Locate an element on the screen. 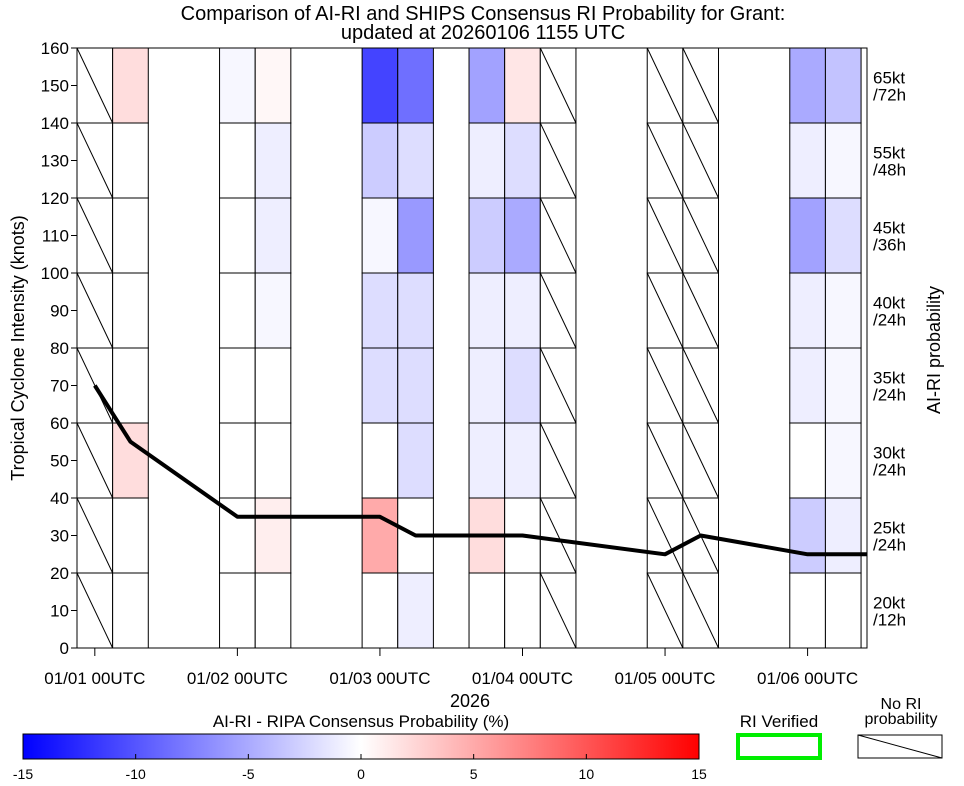  y-tick-label: 130 is located at coordinates (55, 161).